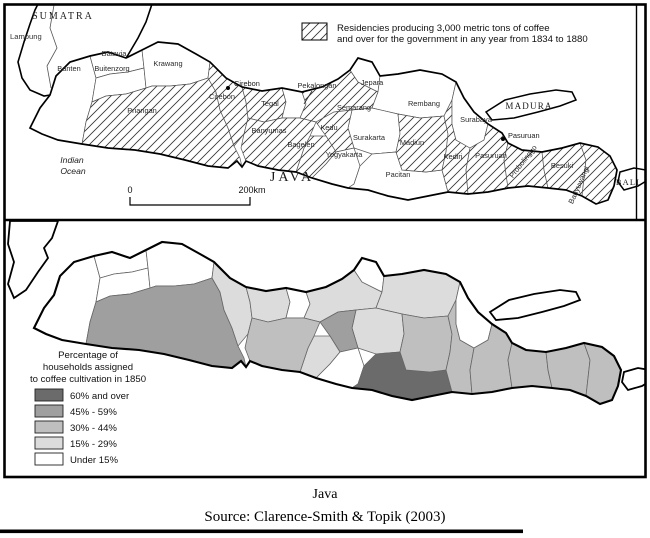 This screenshot has width=650, height=538. I want to click on lampung-border, so click(52, 47).